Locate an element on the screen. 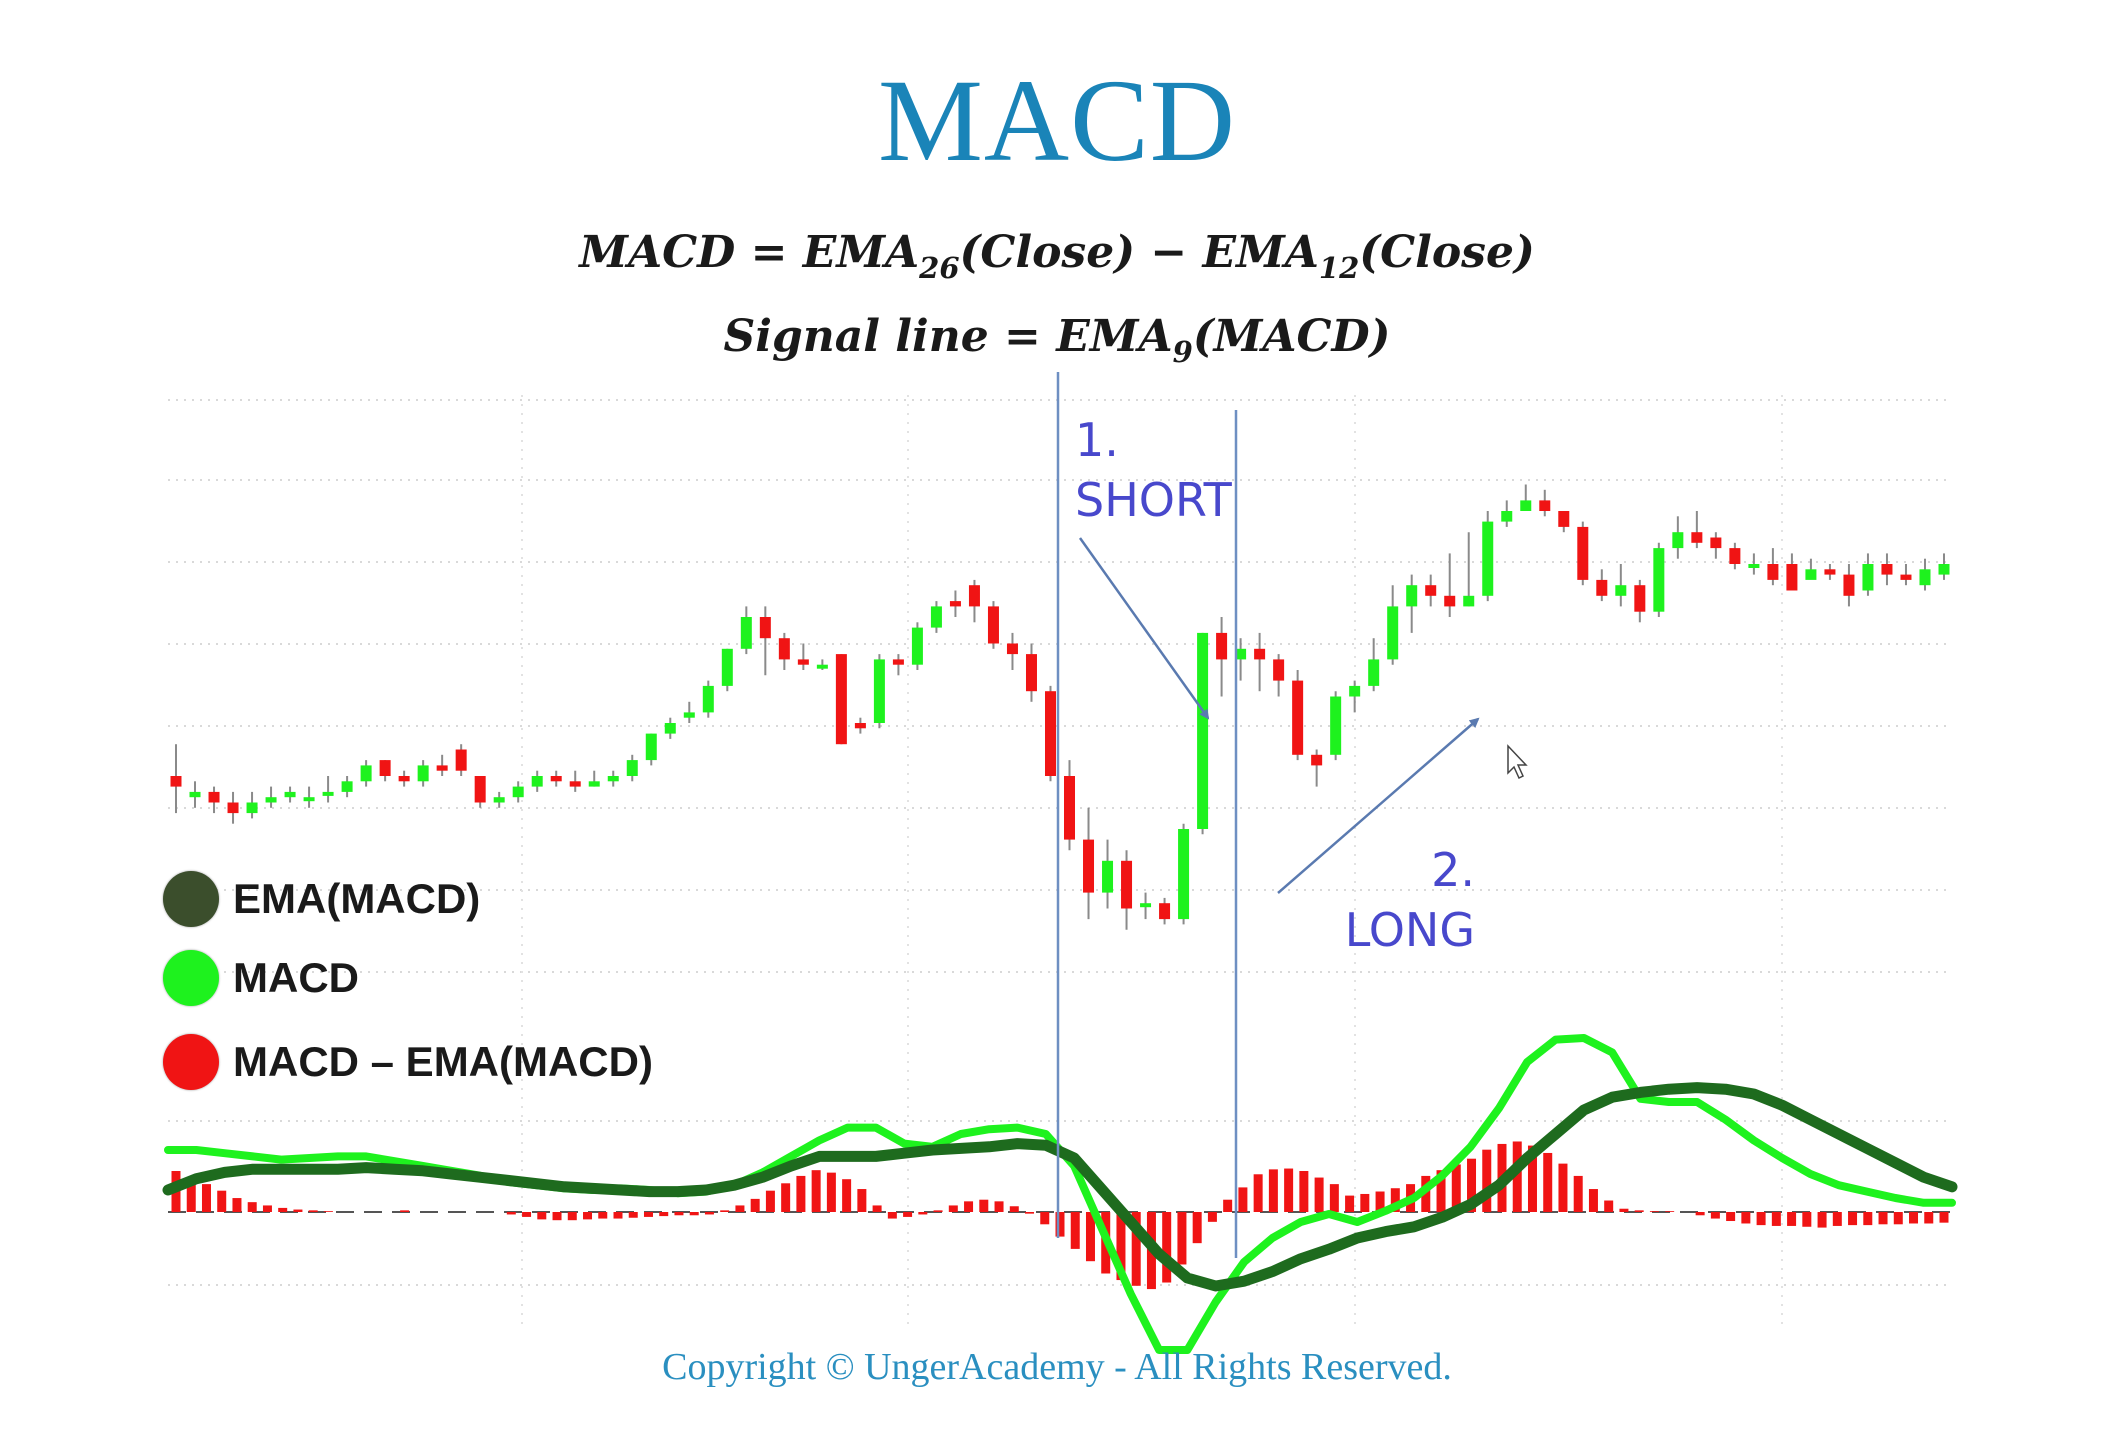 This screenshot has width=2114, height=1431. legend-item-macd: MACD is located at coordinates (261, 978).